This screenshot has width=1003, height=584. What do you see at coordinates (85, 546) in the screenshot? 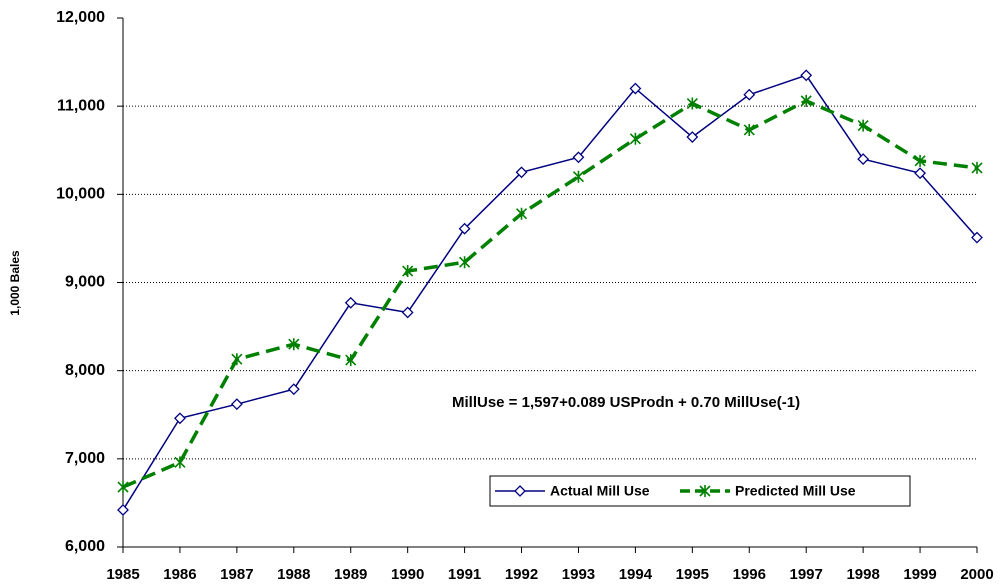
I see `y-tick-label: 6,000` at bounding box center [85, 546].